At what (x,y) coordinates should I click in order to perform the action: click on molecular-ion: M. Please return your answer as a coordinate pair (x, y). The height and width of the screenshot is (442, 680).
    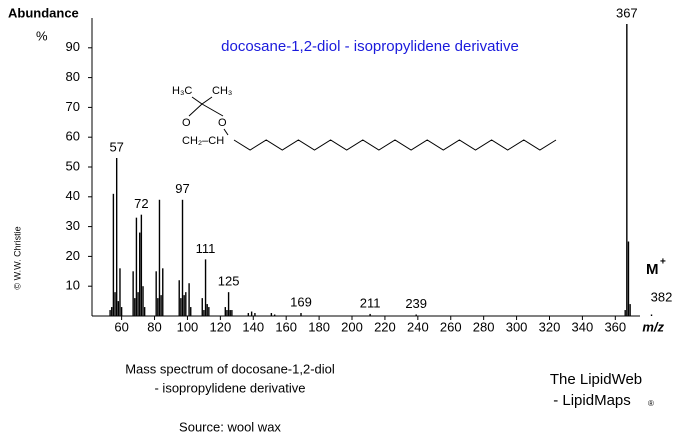
    Looking at the image, I should click on (652, 269).